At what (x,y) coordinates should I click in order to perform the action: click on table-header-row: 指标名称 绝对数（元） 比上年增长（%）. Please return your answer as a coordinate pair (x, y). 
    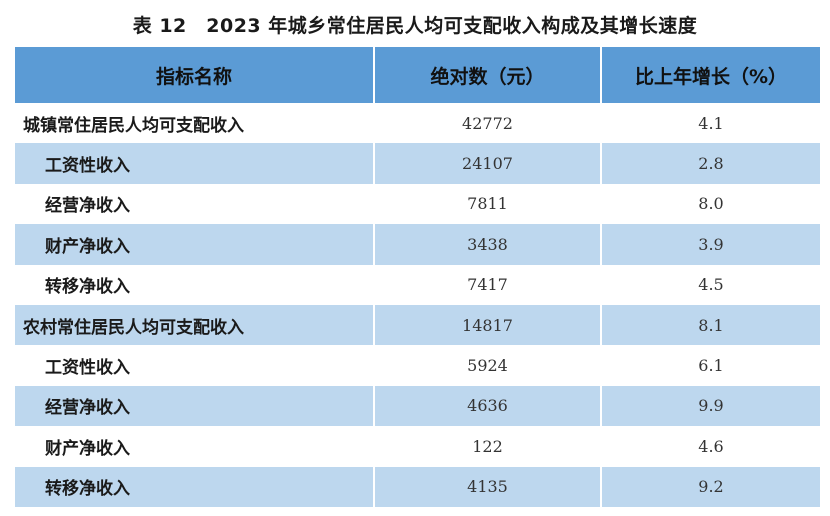
    Looking at the image, I should click on (417, 75).